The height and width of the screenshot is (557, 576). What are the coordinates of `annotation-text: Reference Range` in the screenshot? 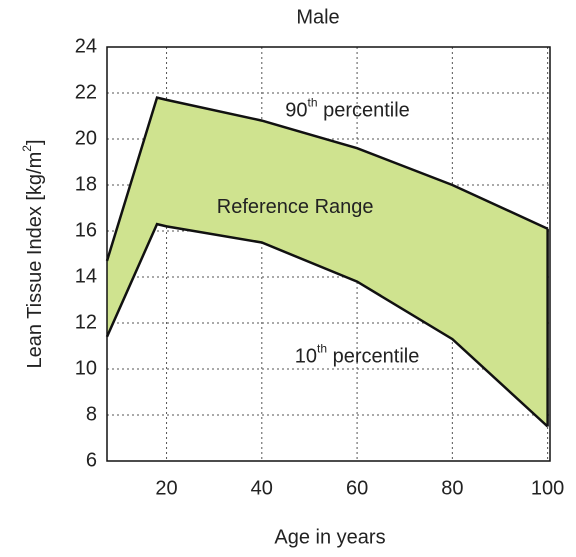 It's located at (295, 207).